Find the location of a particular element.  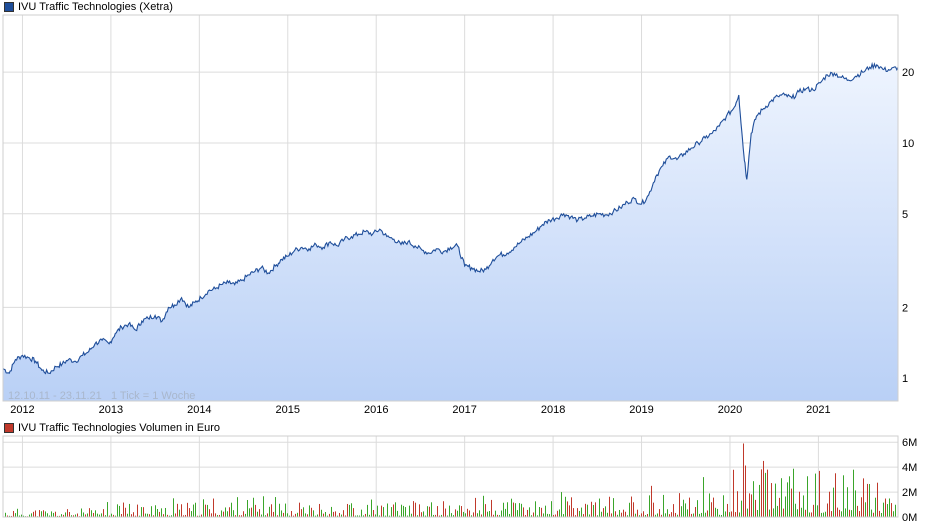

volume-y-tick-label: 2M is located at coordinates (909, 493).